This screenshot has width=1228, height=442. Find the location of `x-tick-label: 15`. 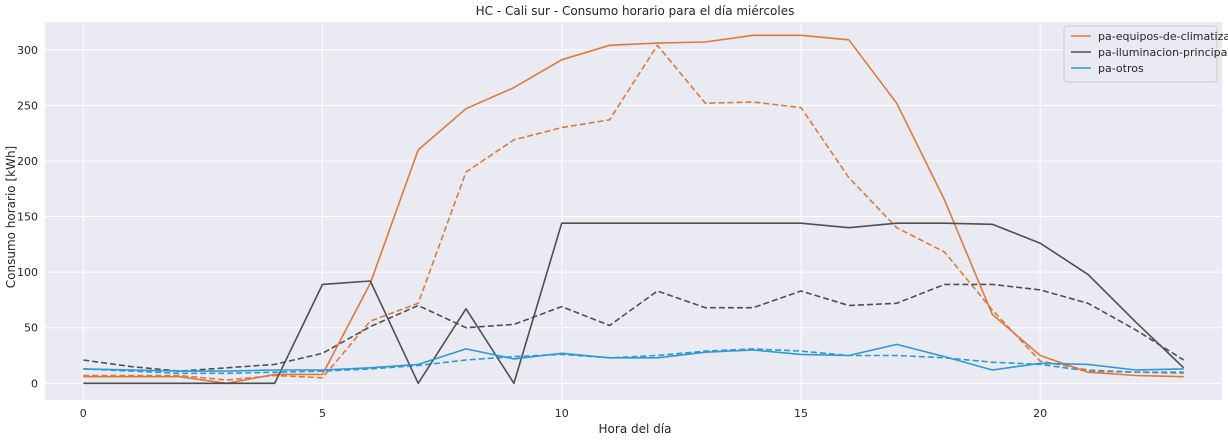

x-tick-label: 15 is located at coordinates (801, 413).